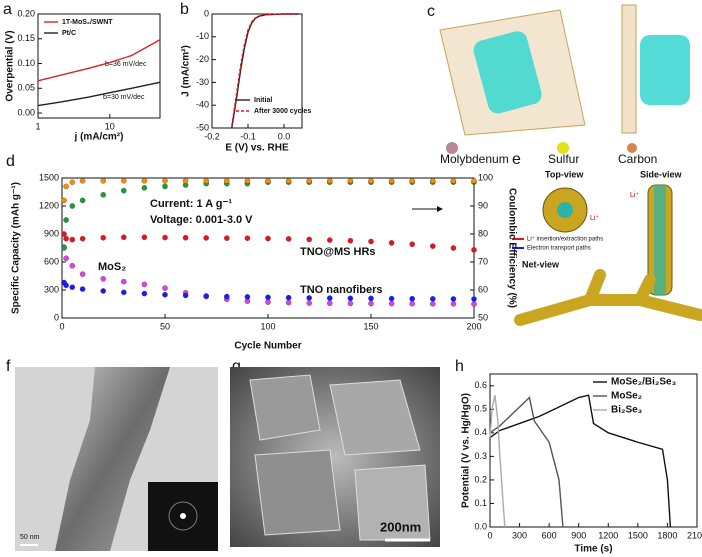  I want to click on y-tick-label: 0.20, so click(26, 13).